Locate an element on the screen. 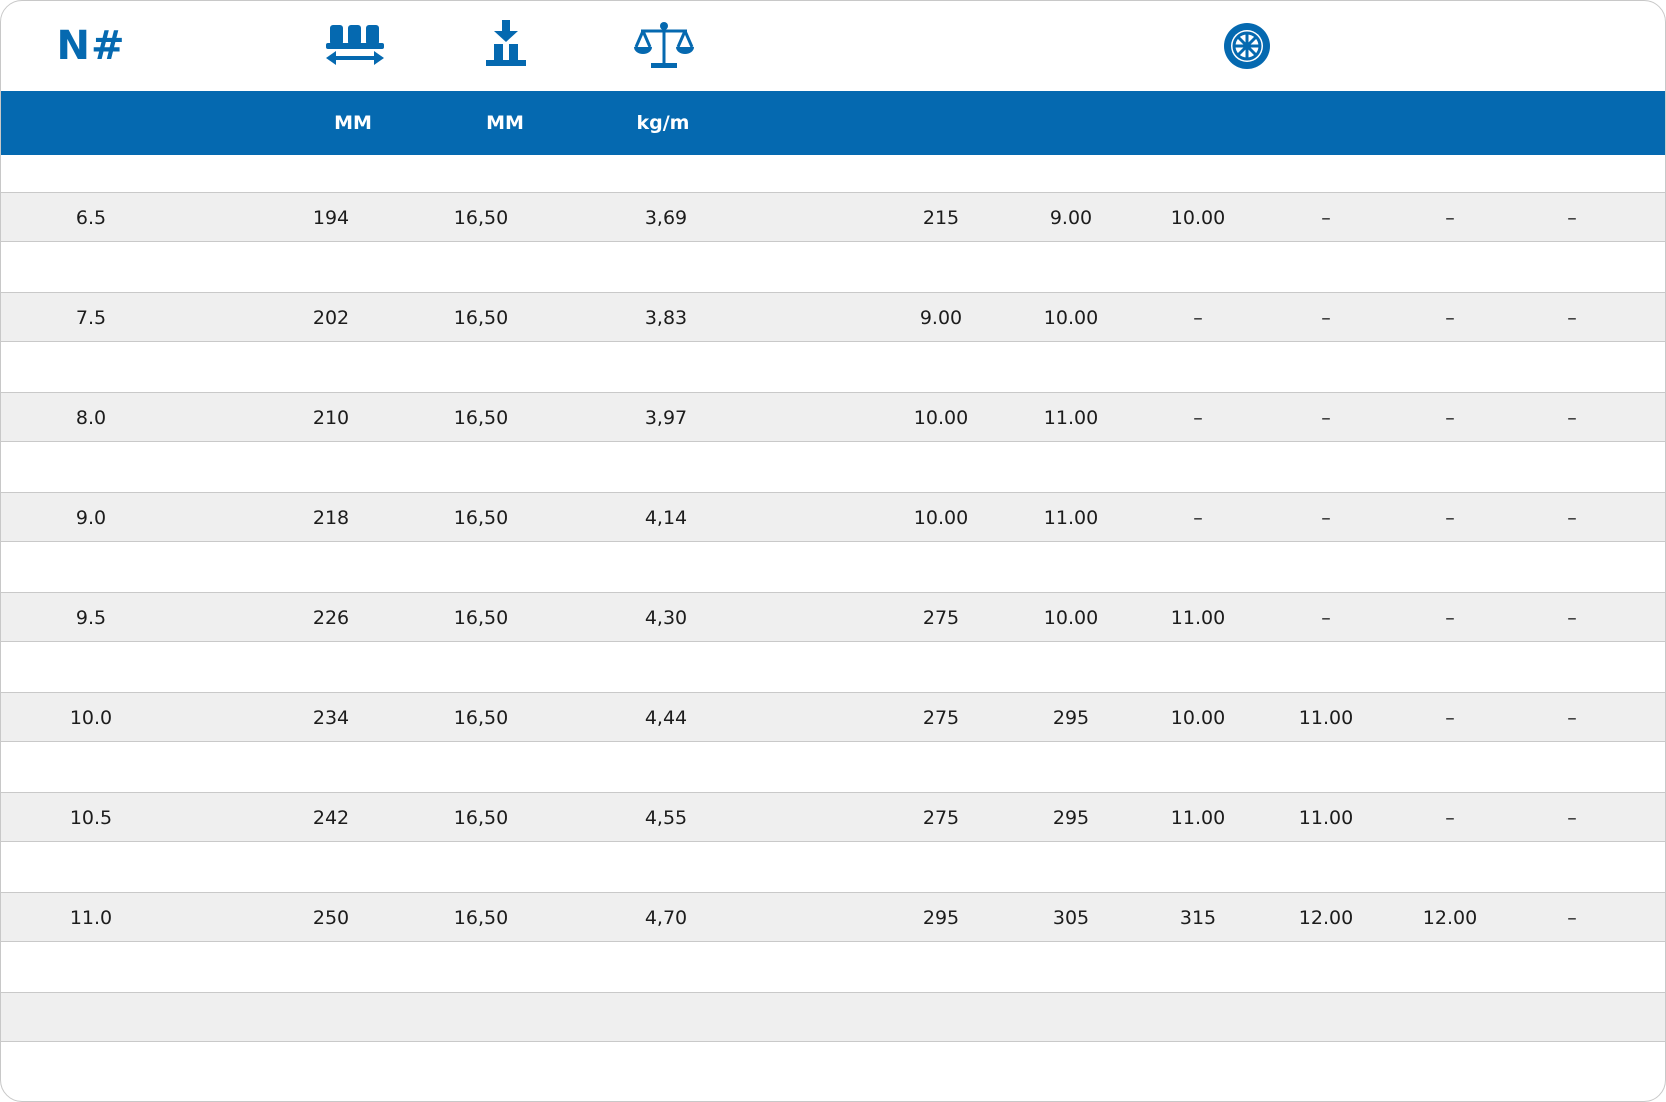 The height and width of the screenshot is (1102, 1666). width-cell: 202 is located at coordinates (331, 318).